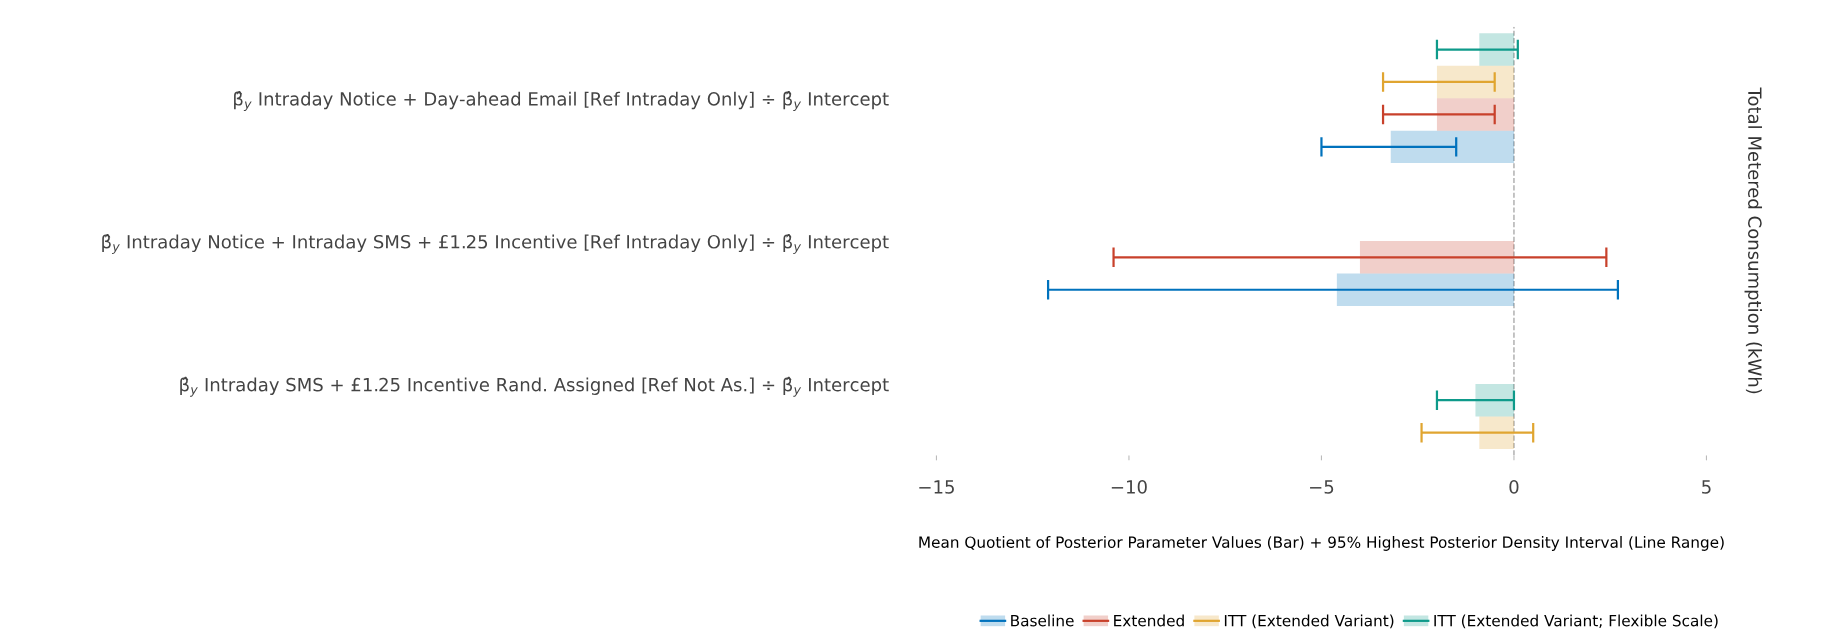 This screenshot has width=1829, height=637. Describe the element at coordinates (1309, 621) in the screenshot. I see `legend-label: ITT (Extended Variant)` at that location.